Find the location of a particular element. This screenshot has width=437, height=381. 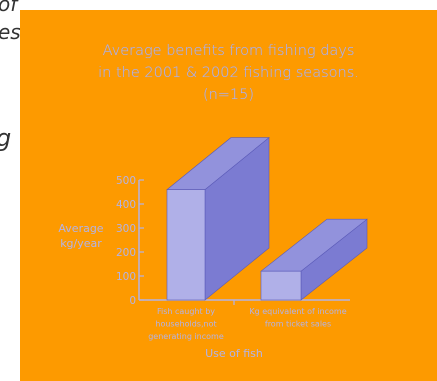

cropped-text-fragment: g is located at coordinates (5, 138).